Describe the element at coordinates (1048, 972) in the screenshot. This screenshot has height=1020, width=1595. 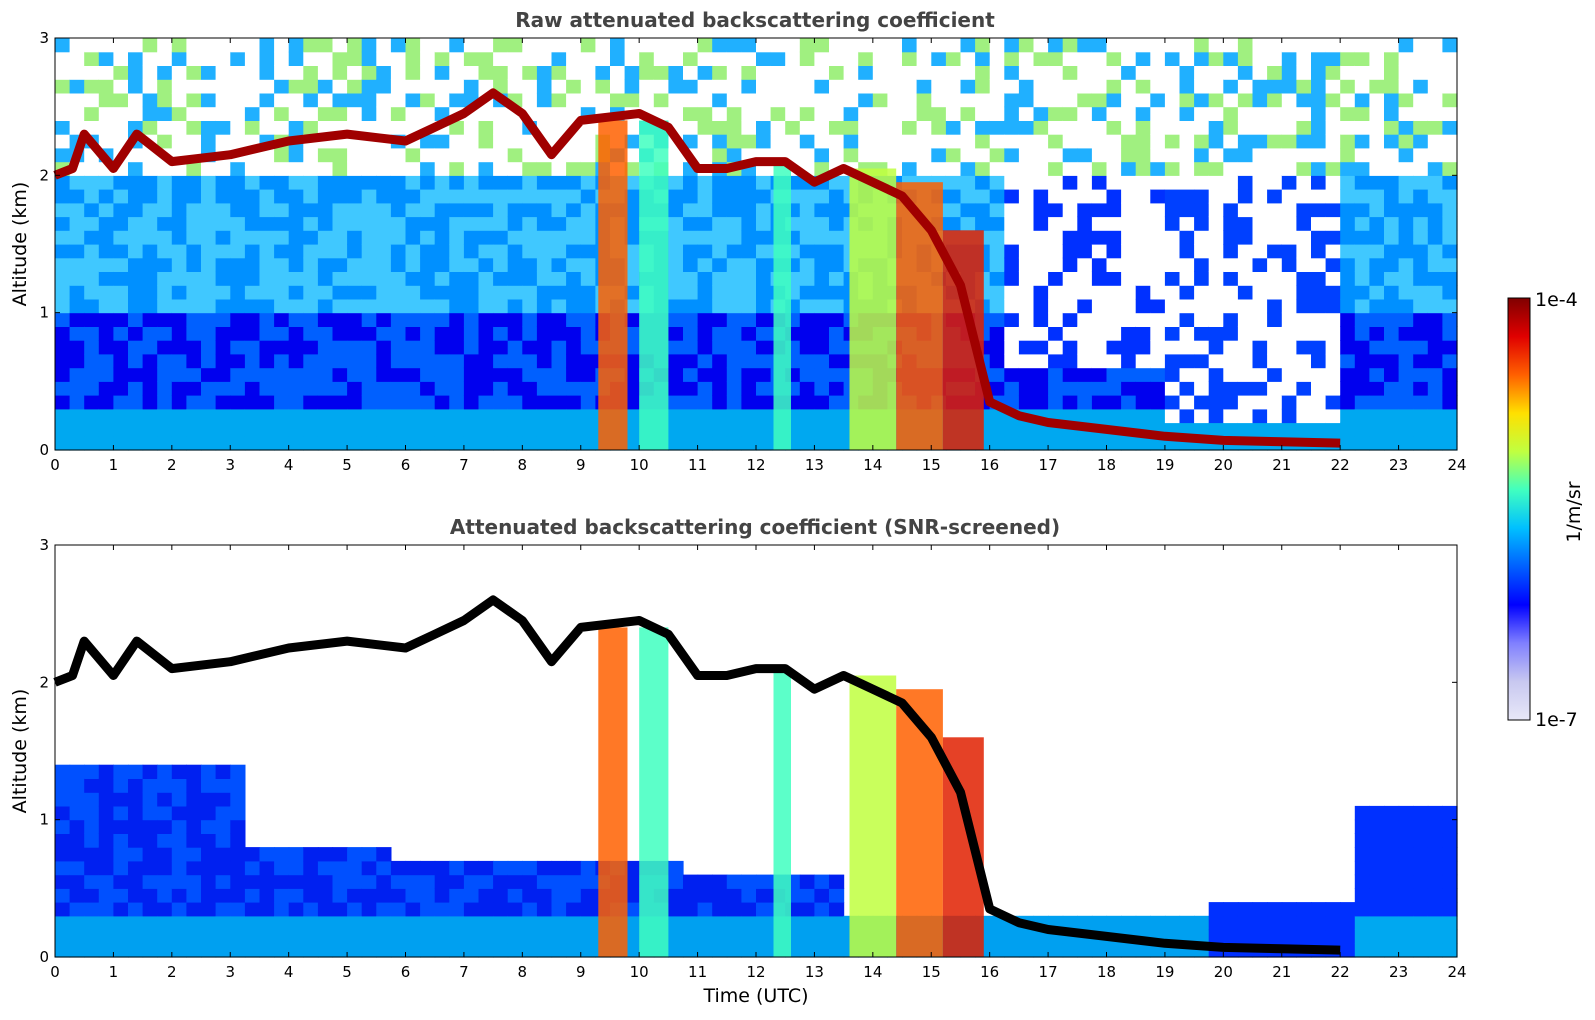
I see `x-tick-label: 17` at that location.